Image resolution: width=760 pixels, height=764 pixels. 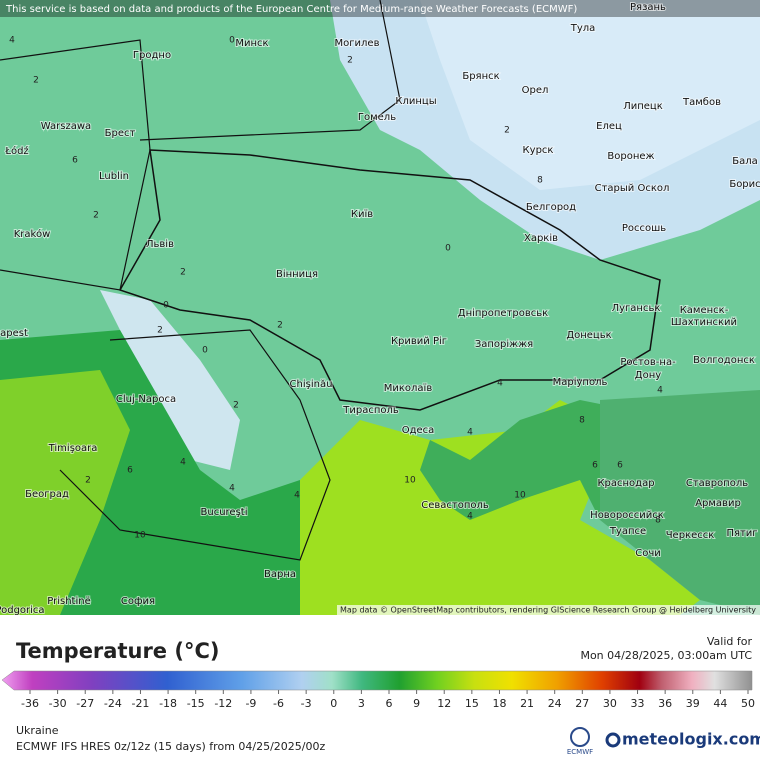 I want to click on city-label: Могилев, so click(x=357, y=43).